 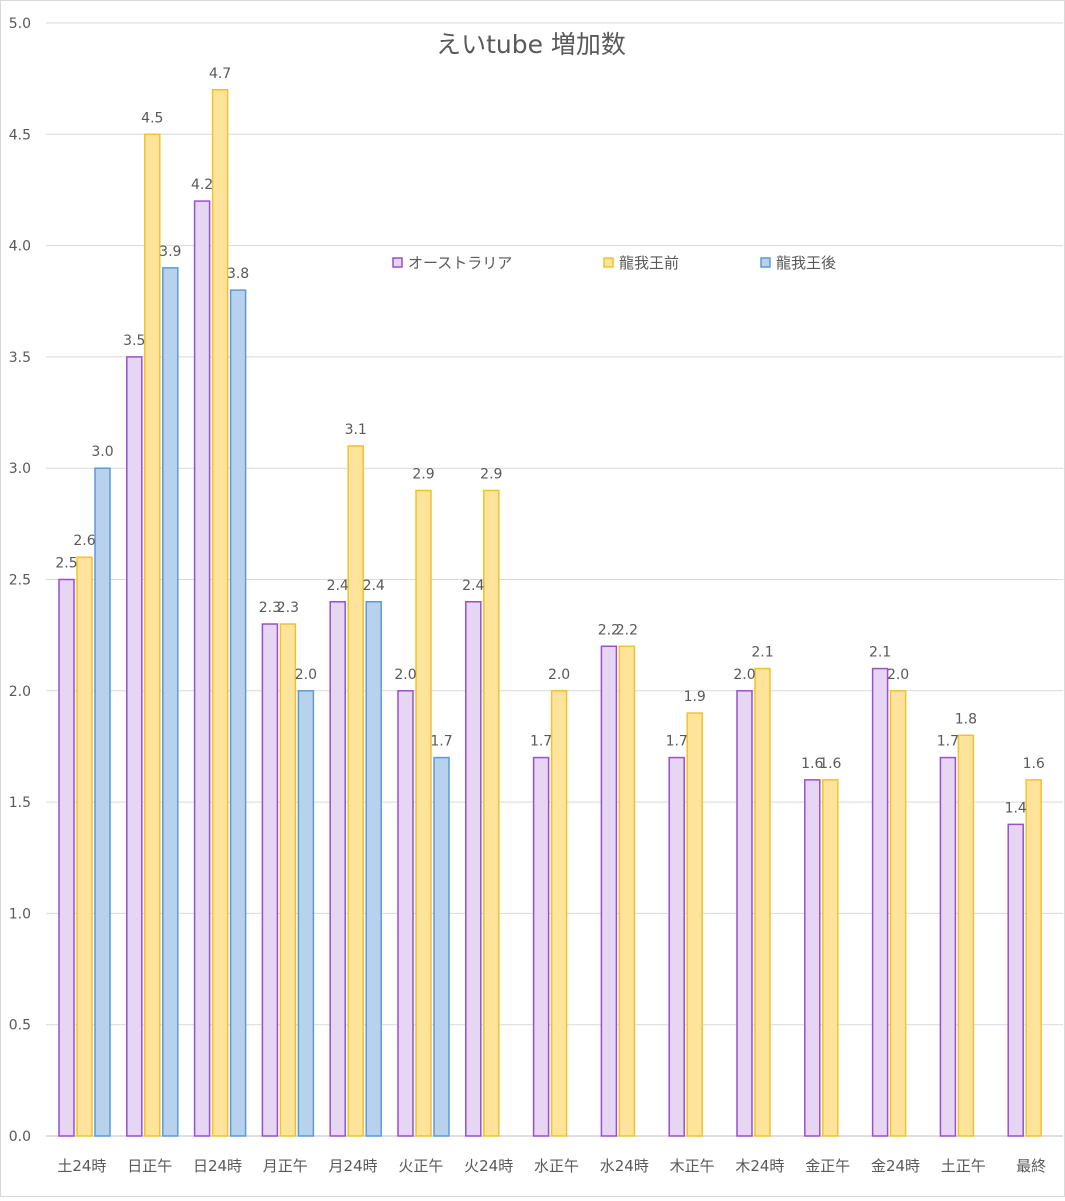 I want to click on y-tick-label: 0.5, so click(x=20, y=1026).